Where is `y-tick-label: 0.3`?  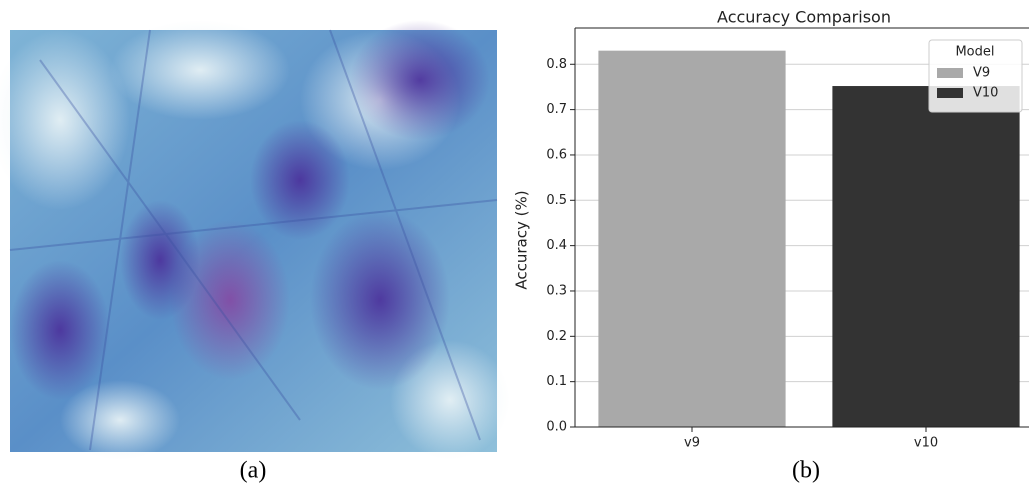
y-tick-label: 0.3 is located at coordinates (556, 290).